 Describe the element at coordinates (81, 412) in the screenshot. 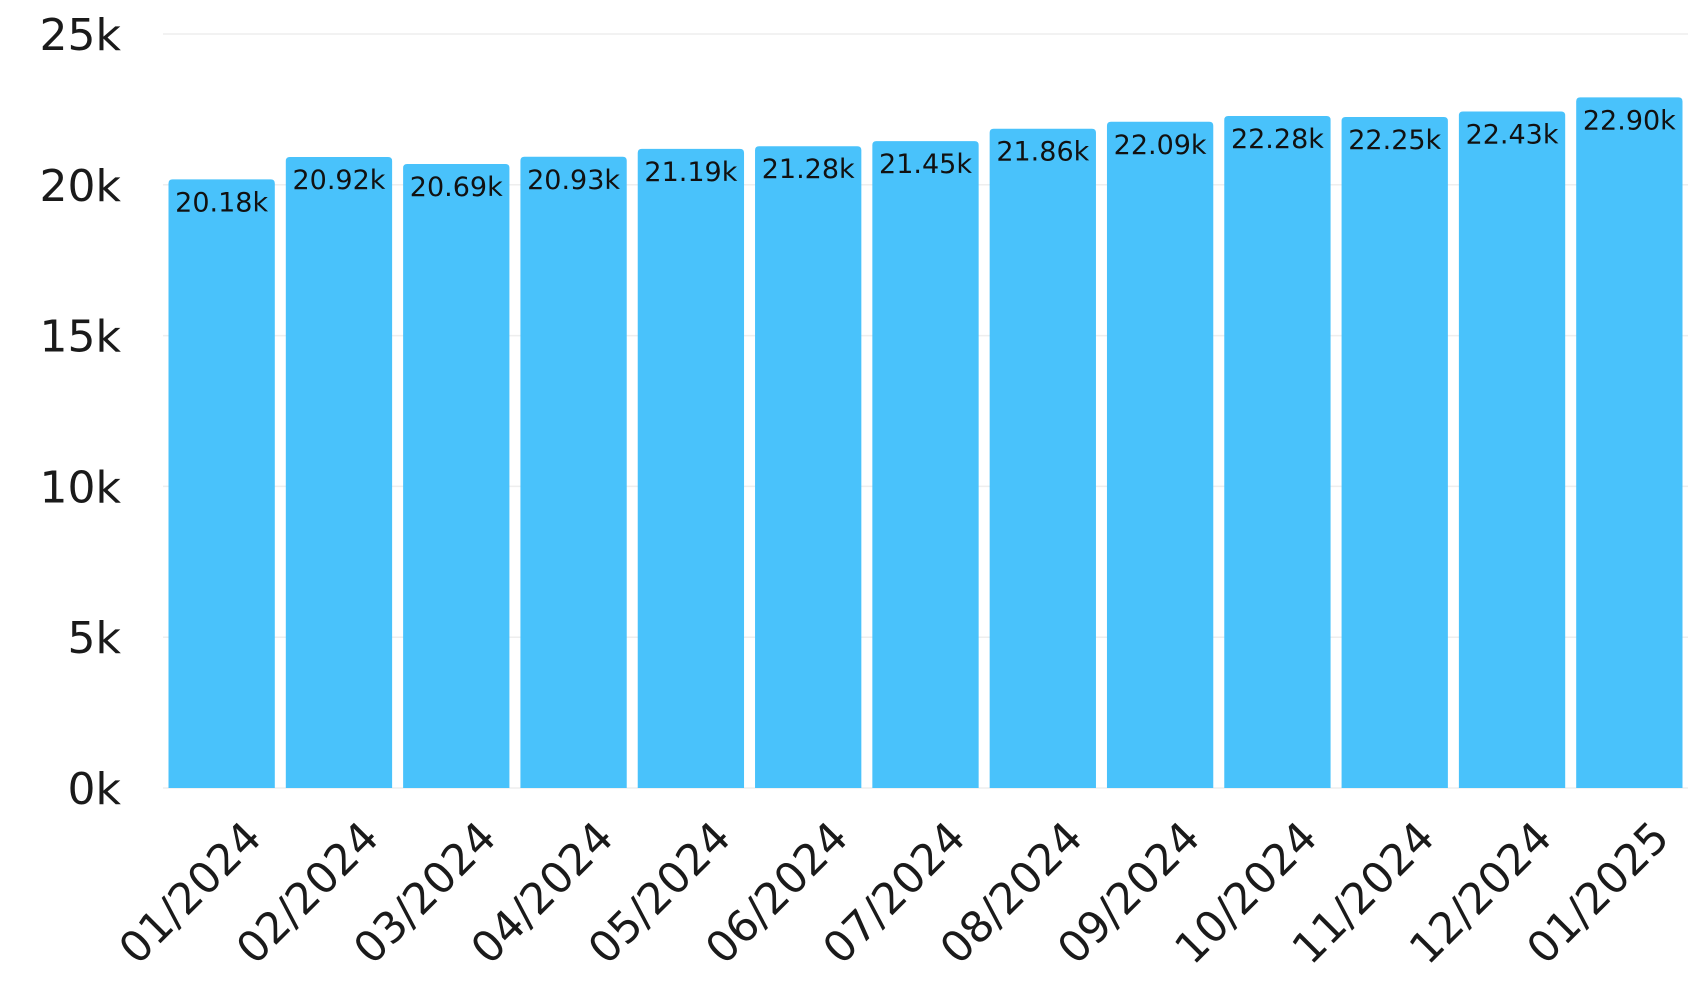

I see `y-axis: 0k 5k 10k 15k 20k 25k` at that location.